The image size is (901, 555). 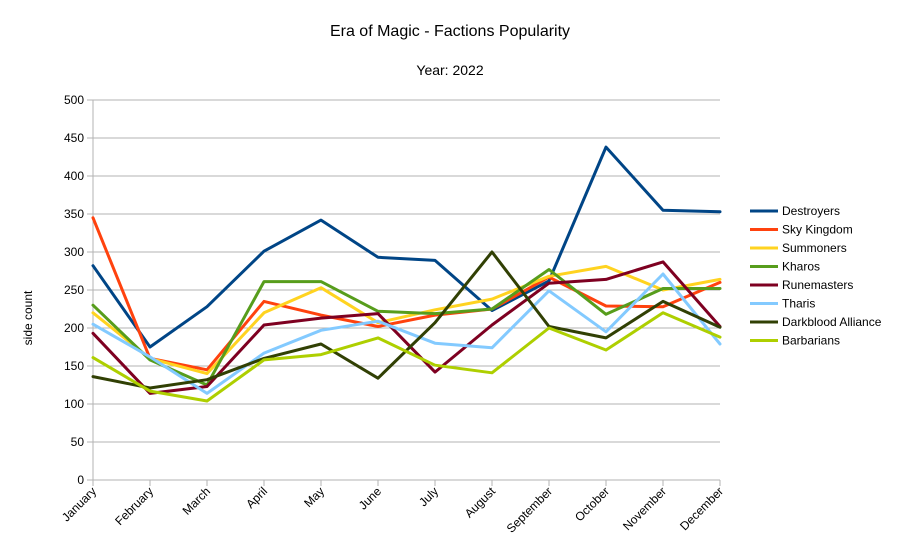 What do you see at coordinates (74, 290) in the screenshot?
I see `y-tick-label: 250` at bounding box center [74, 290].